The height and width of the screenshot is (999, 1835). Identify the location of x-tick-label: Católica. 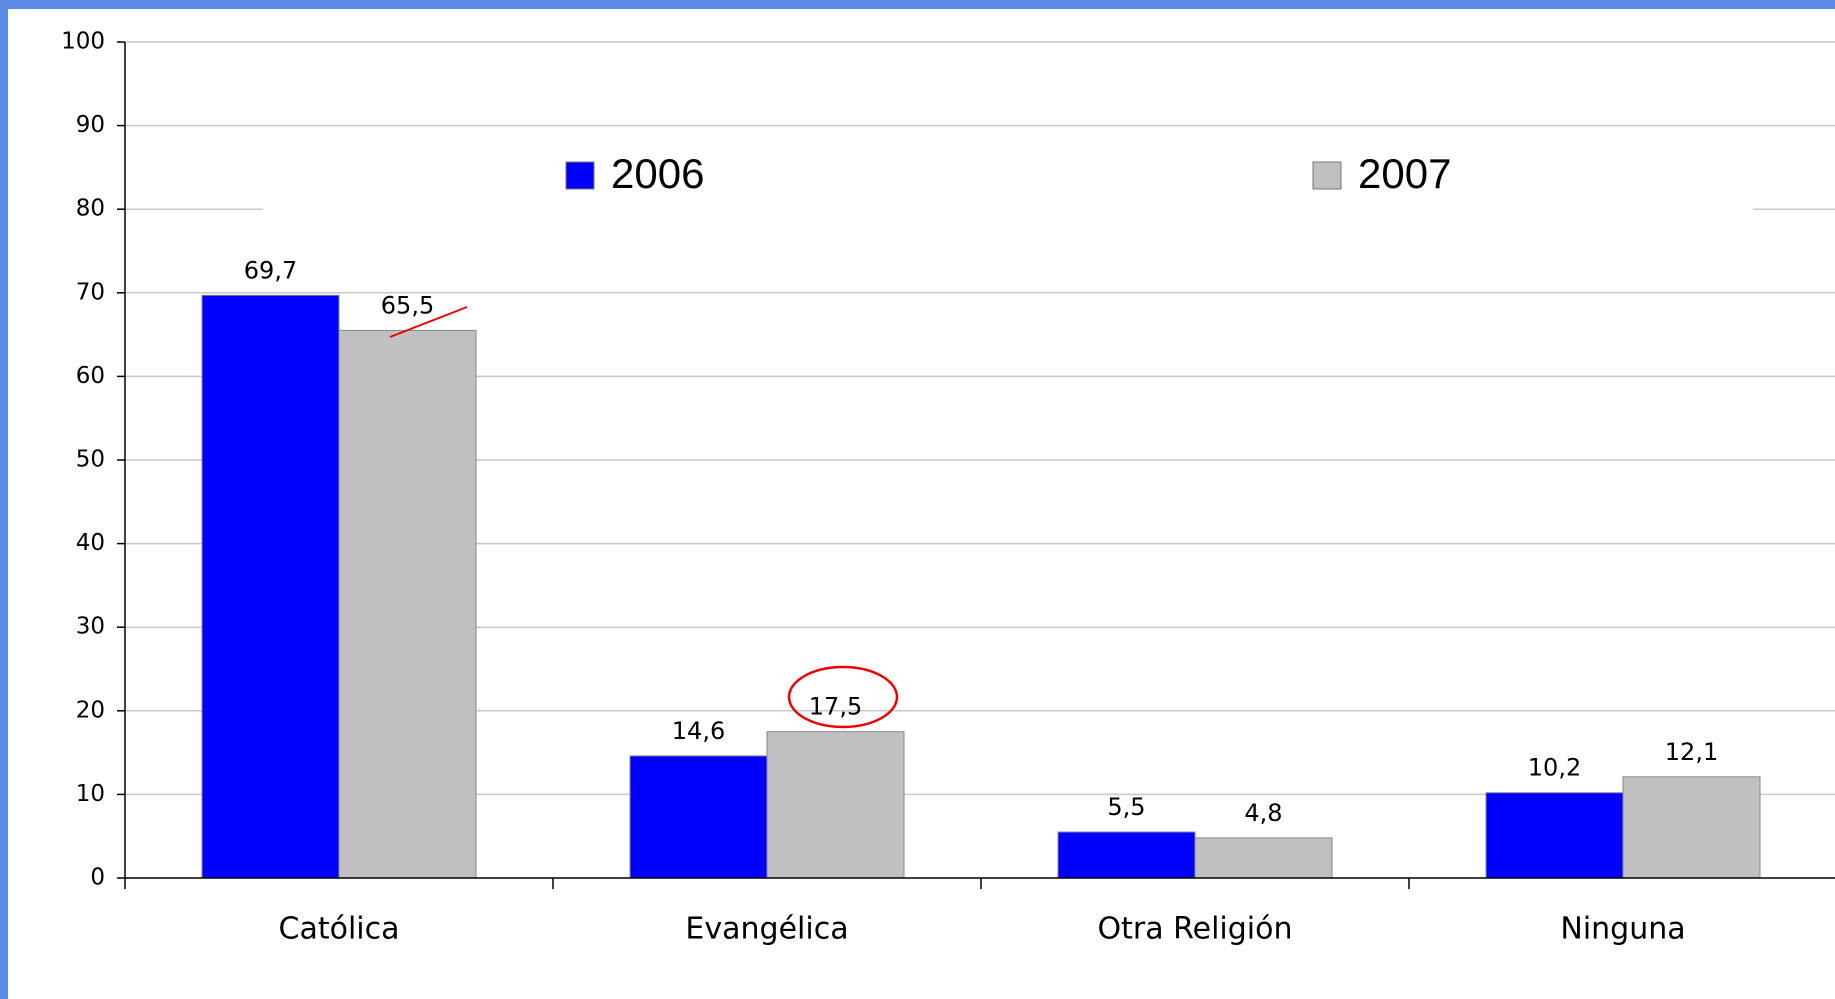
(339, 929).